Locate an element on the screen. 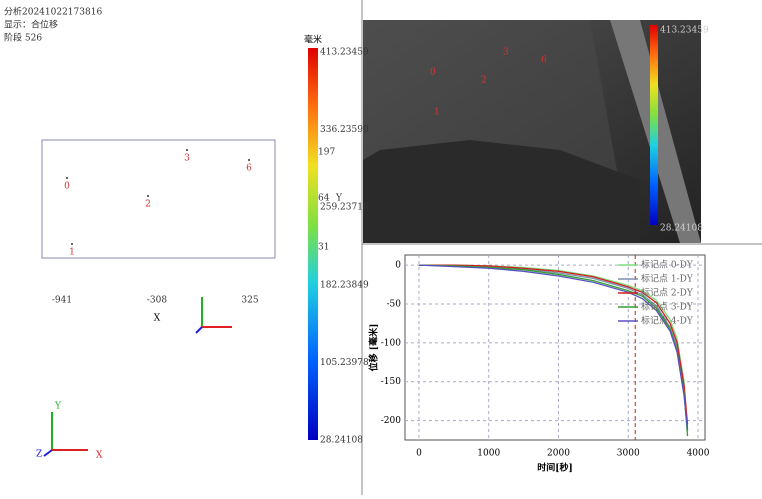  plot-area is located at coordinates (555, 347).